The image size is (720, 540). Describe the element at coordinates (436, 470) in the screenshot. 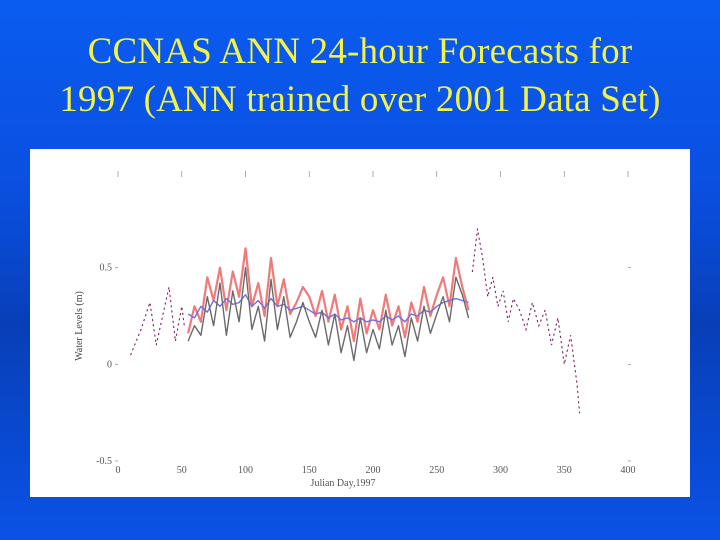

I see `x-tick-label: 250` at that location.